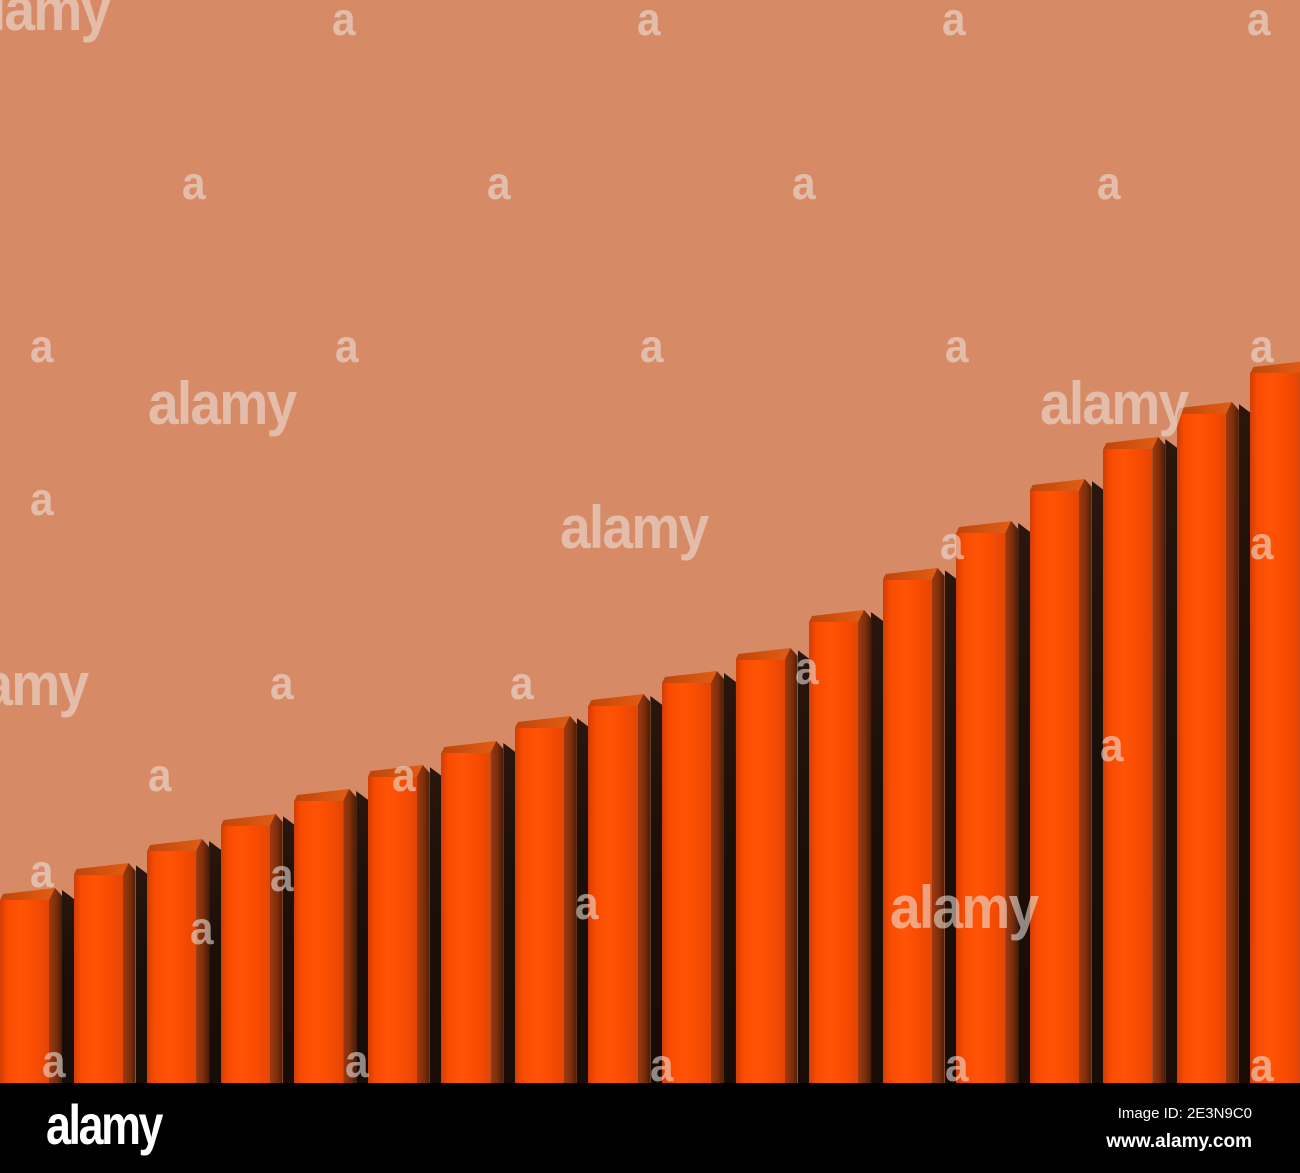 The width and height of the screenshot is (1300, 1173). Describe the element at coordinates (104, 1124) in the screenshot. I see `alamy-logo: alamy` at that location.